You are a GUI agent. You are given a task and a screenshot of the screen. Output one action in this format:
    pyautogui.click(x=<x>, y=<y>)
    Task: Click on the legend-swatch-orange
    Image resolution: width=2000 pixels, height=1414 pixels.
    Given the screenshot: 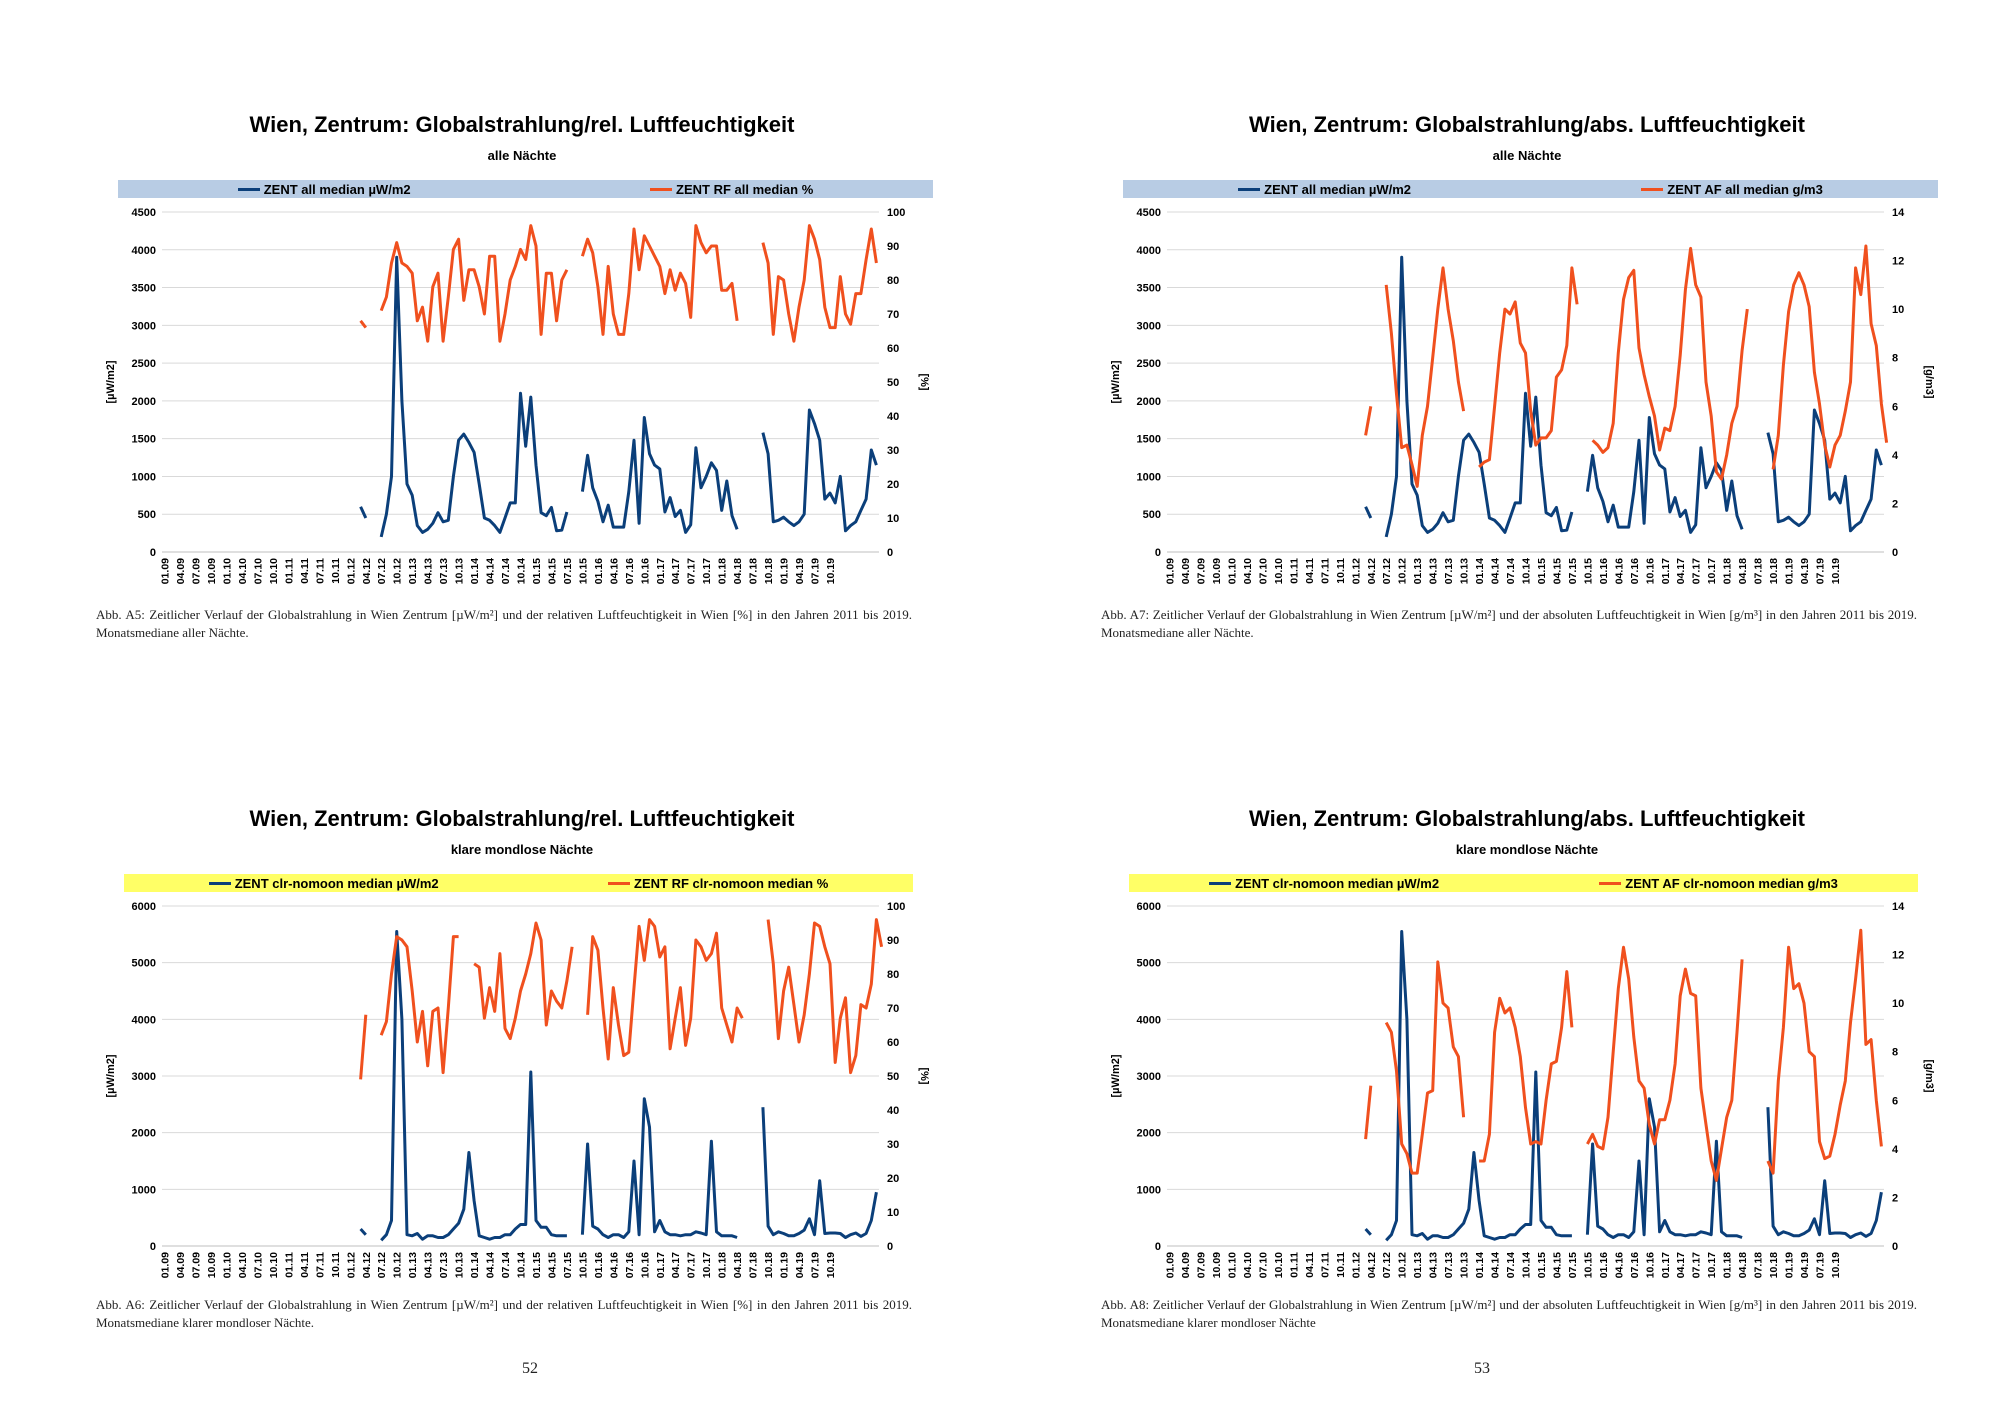 What is the action you would take?
    pyautogui.click(x=1610, y=883)
    